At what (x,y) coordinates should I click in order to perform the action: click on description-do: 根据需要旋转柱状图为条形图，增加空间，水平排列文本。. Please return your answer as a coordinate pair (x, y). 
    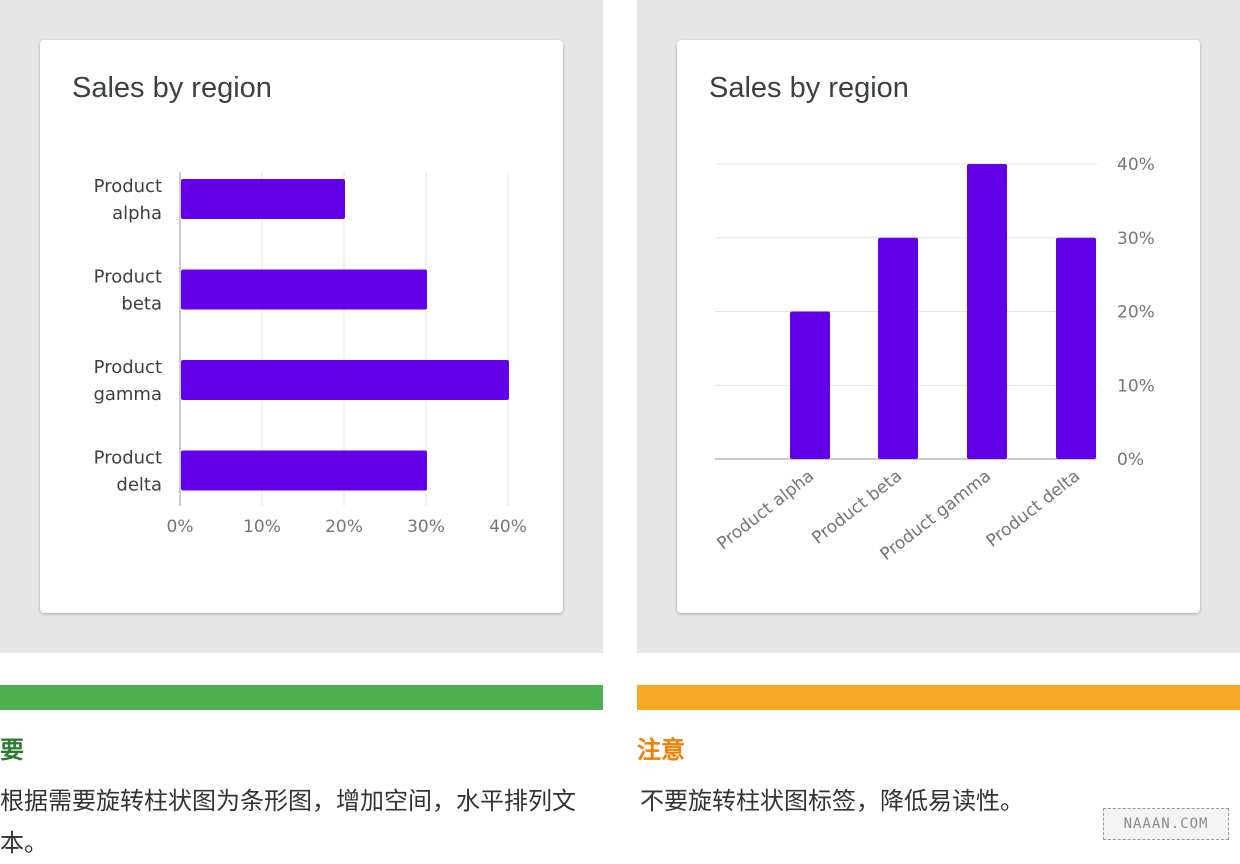
    Looking at the image, I should click on (288, 822).